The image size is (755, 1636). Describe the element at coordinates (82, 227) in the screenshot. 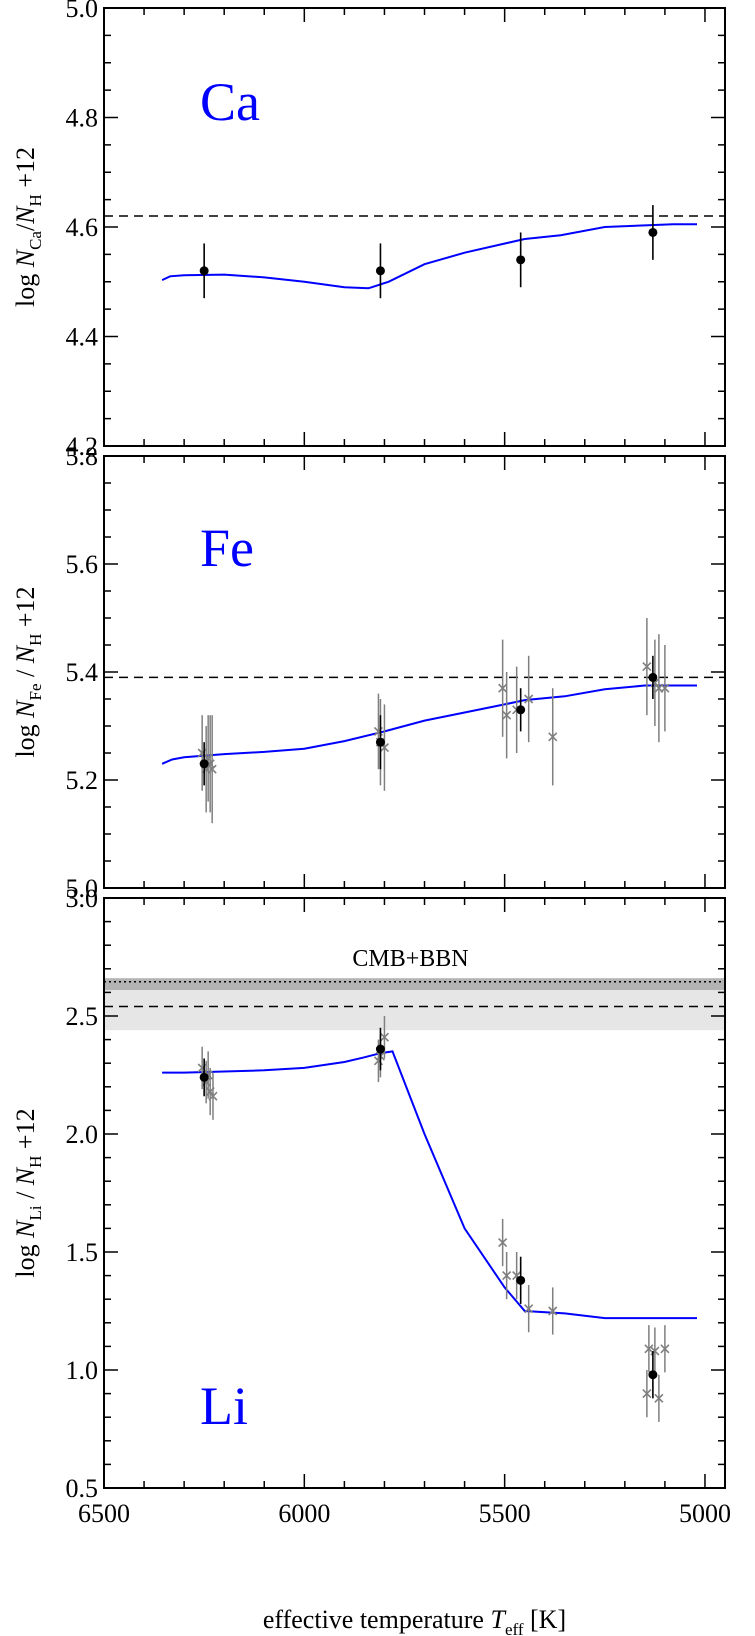

I see `y-tick-label: 4.6` at that location.